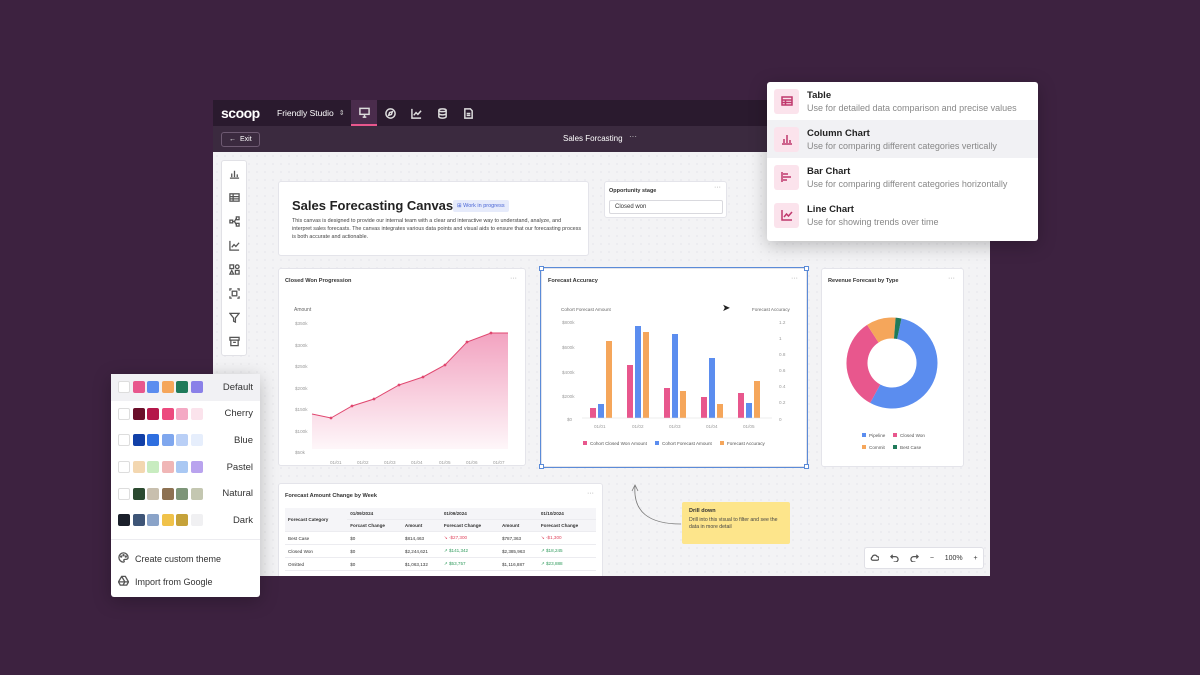 This screenshot has width=1200, height=675. What do you see at coordinates (593, 138) in the screenshot?
I see `document-title: Sales Forcasting` at bounding box center [593, 138].